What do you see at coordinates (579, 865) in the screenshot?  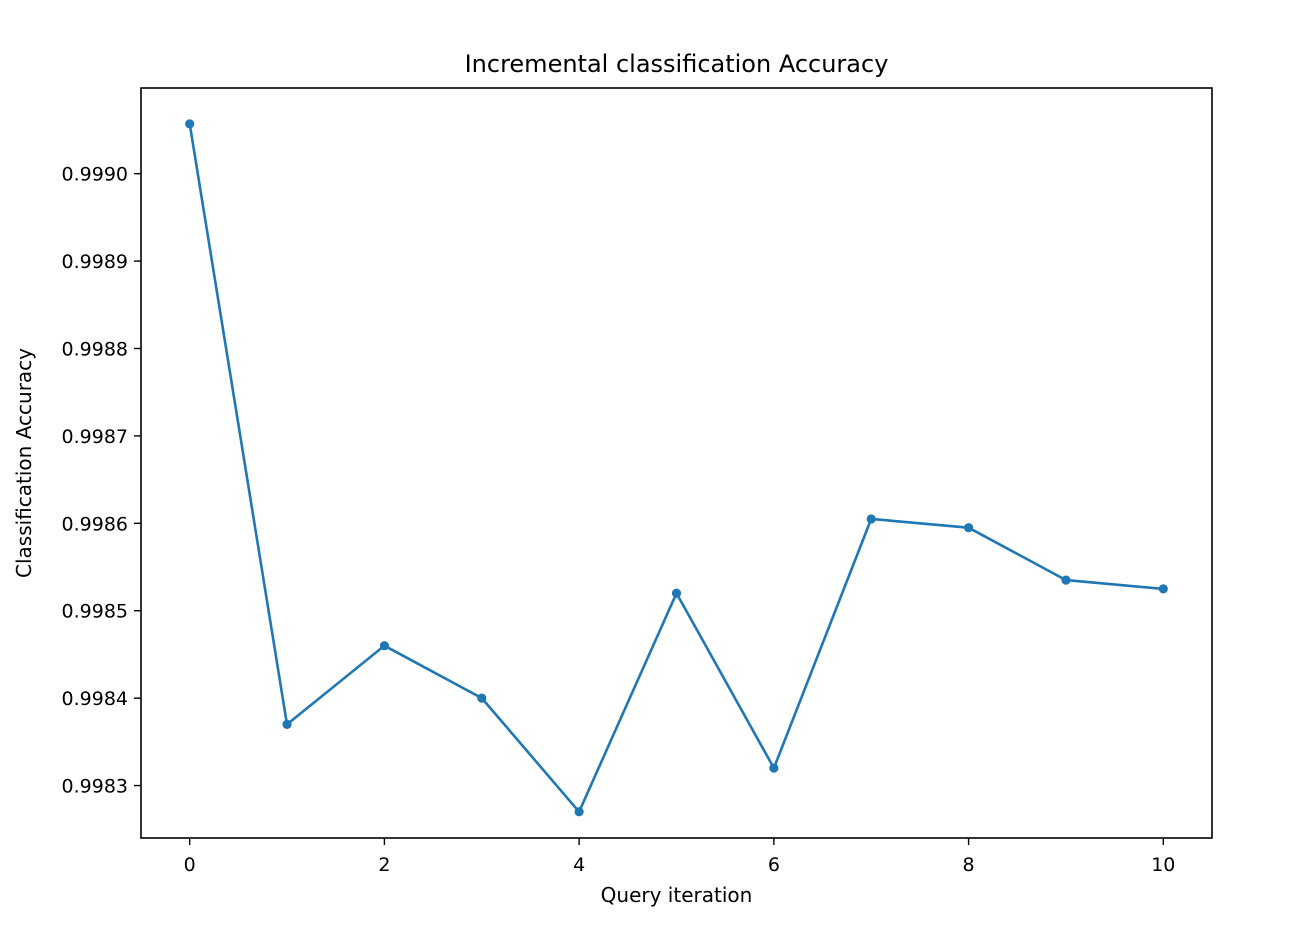 I see `x-tick-label: 4` at bounding box center [579, 865].